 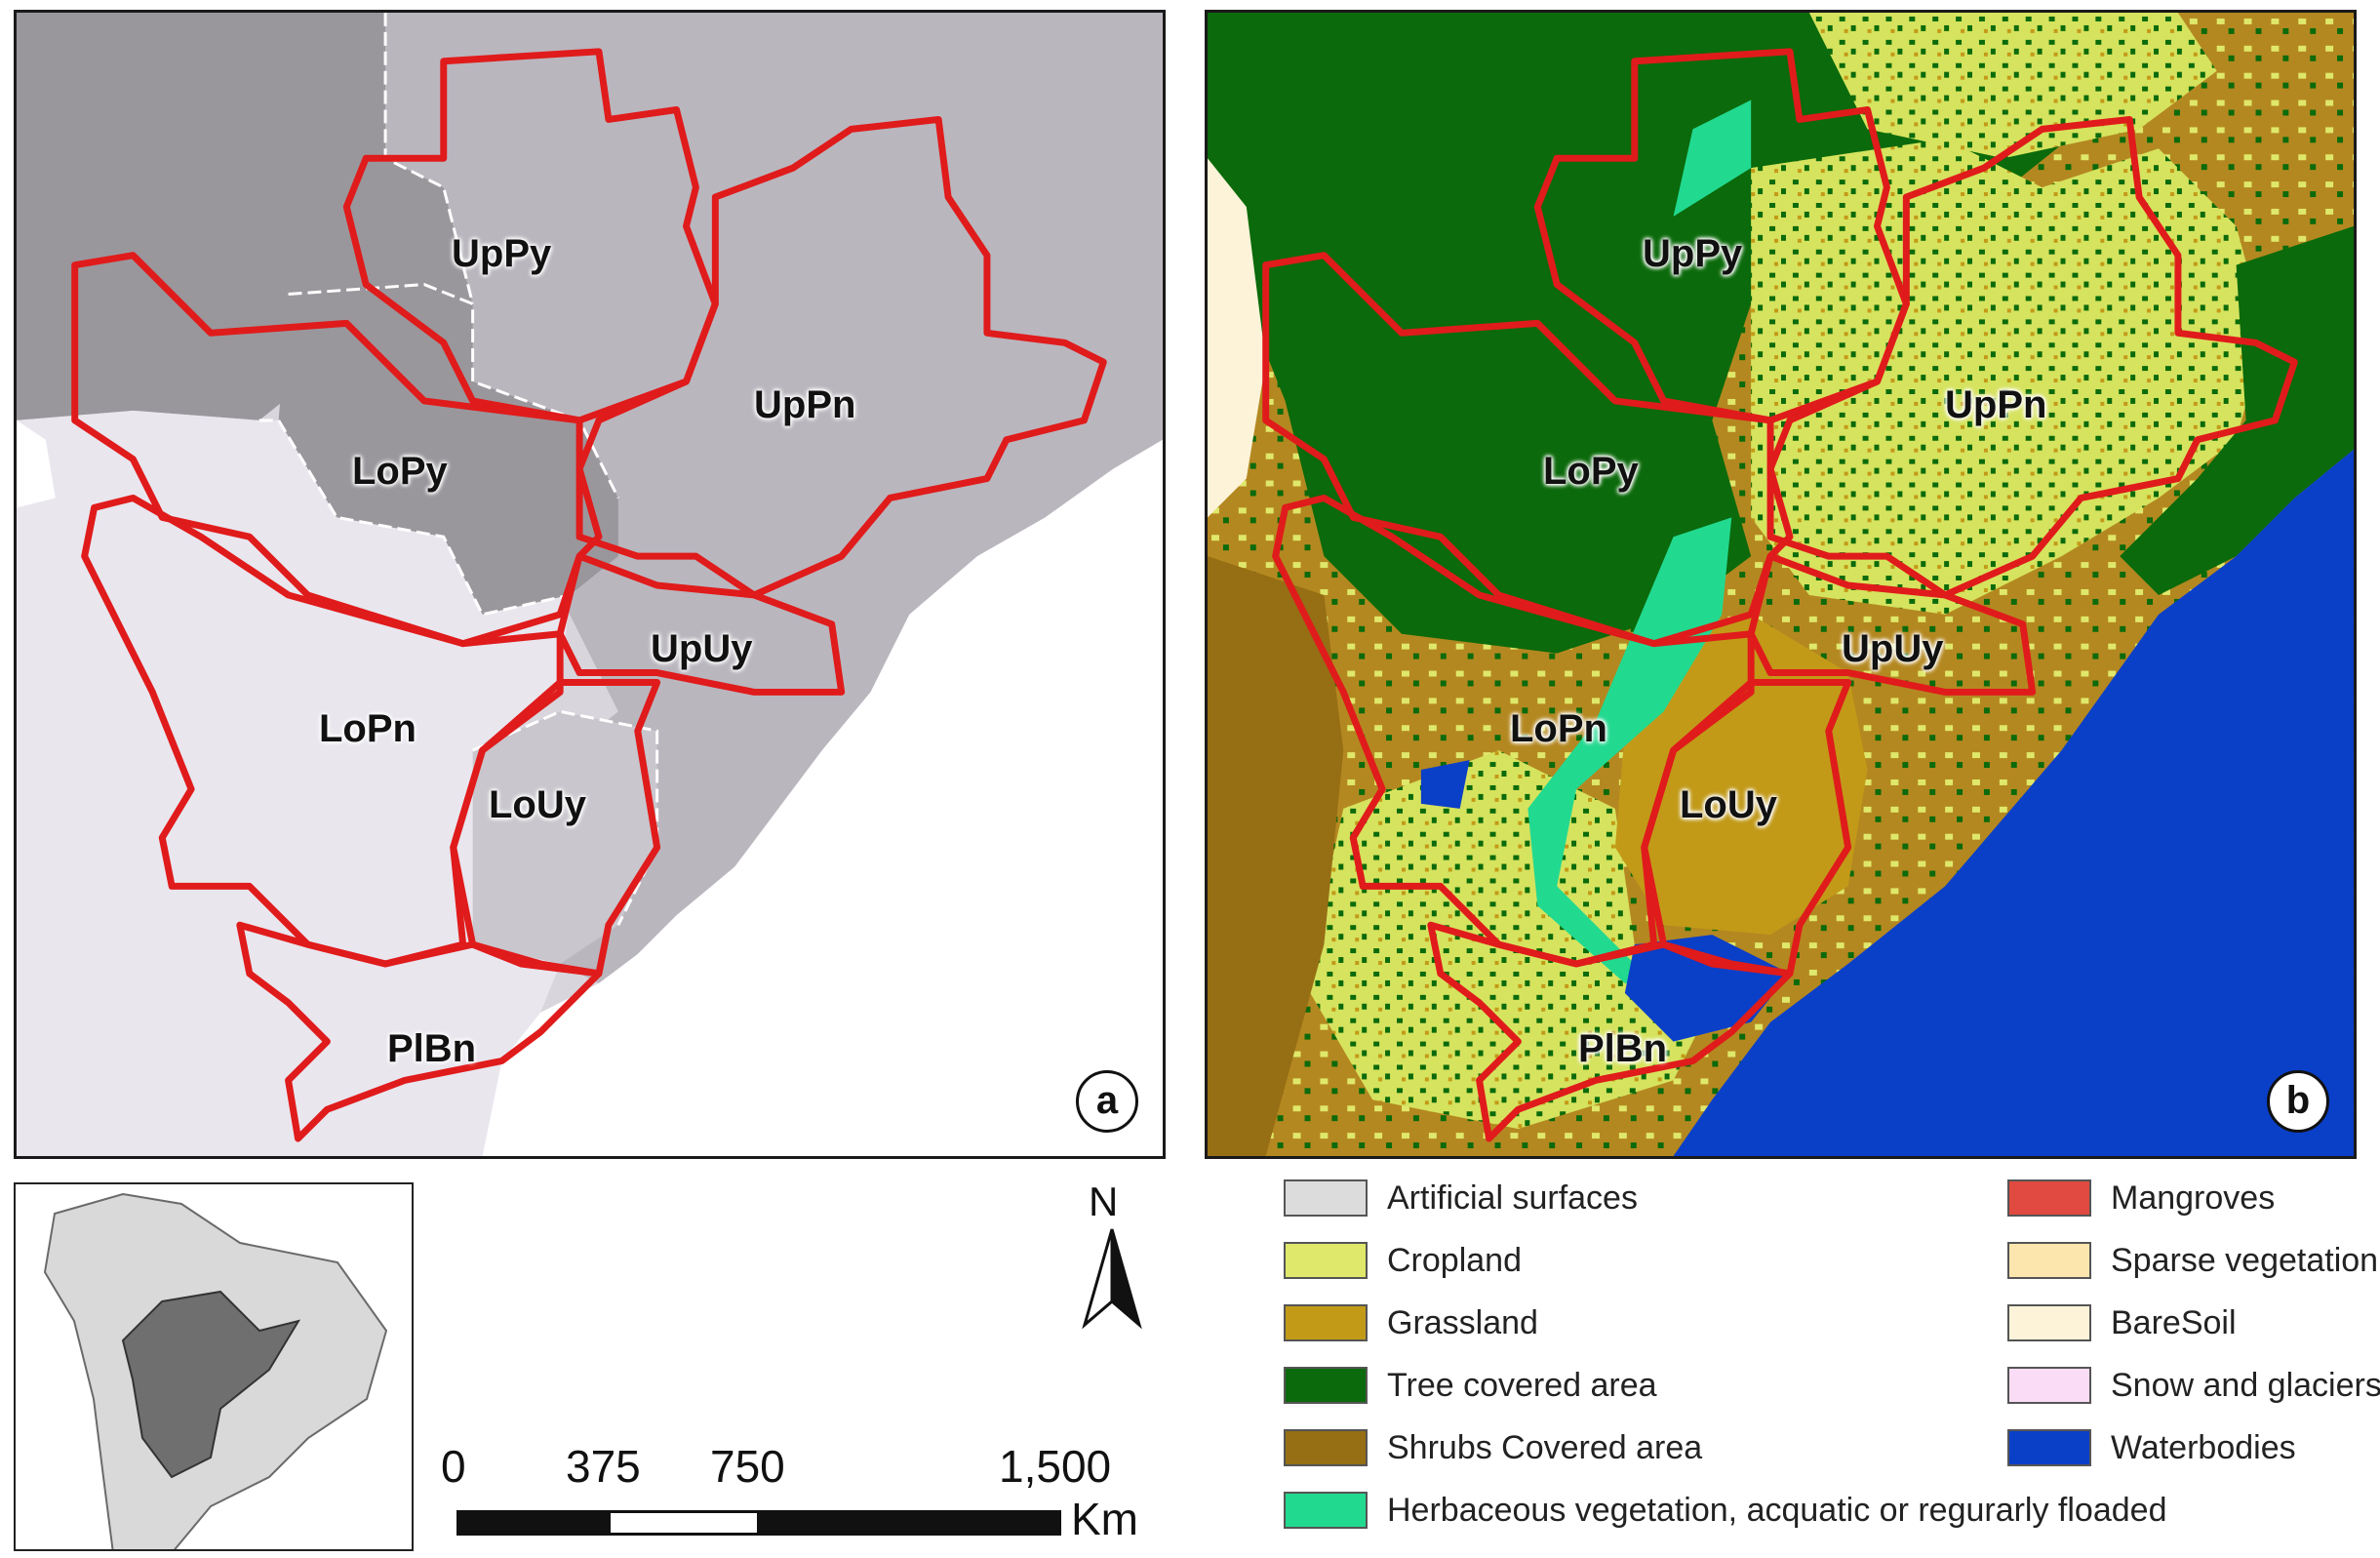 I want to click on region-label-lopn: LoPn, so click(x=367, y=728).